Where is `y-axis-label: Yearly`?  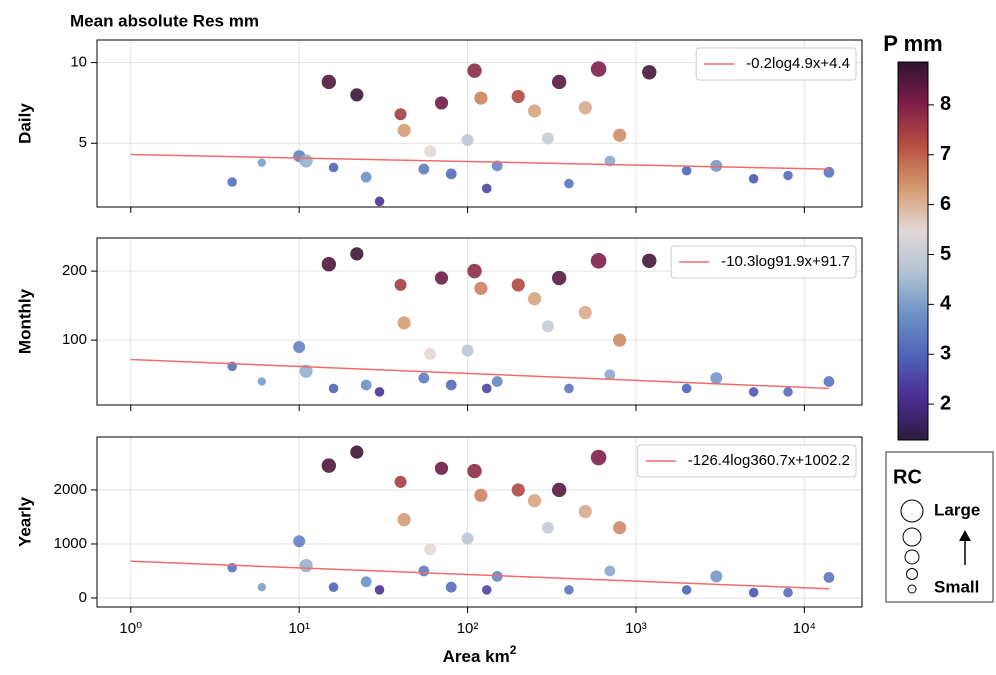 y-axis-label: Yearly is located at coordinates (24, 521).